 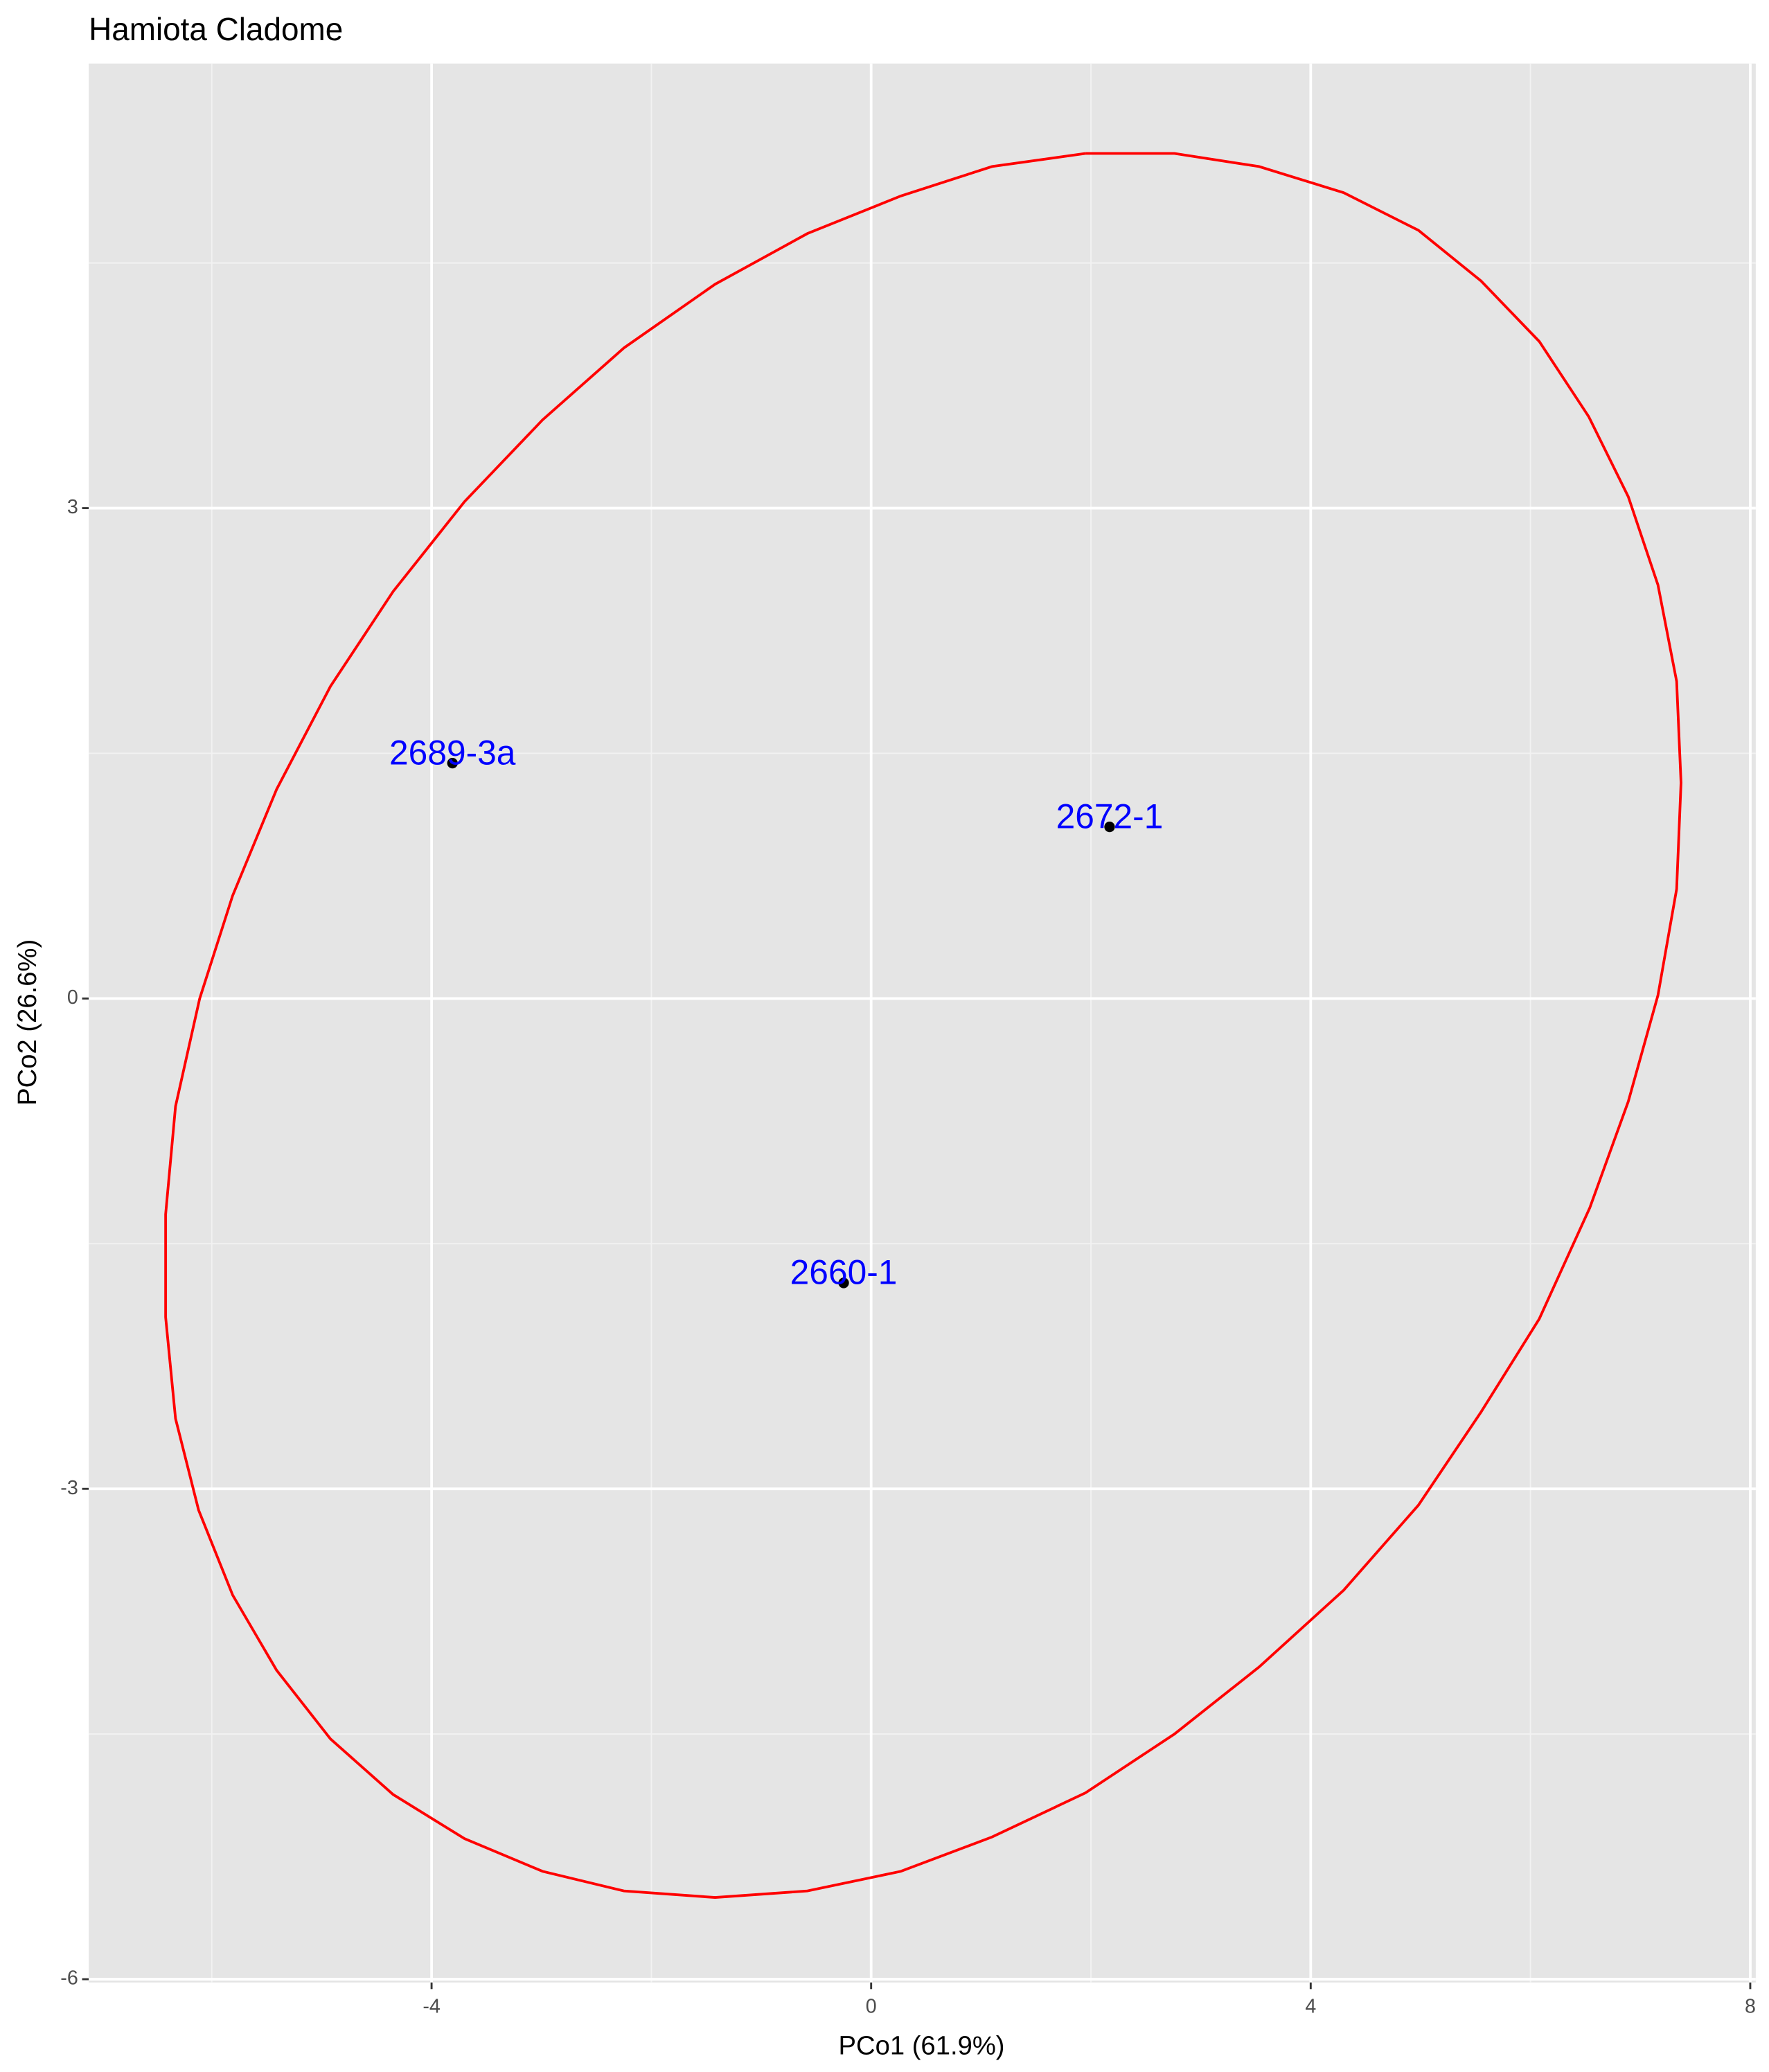 What do you see at coordinates (69, 1979) in the screenshot?
I see `y-tick-label: -6` at bounding box center [69, 1979].